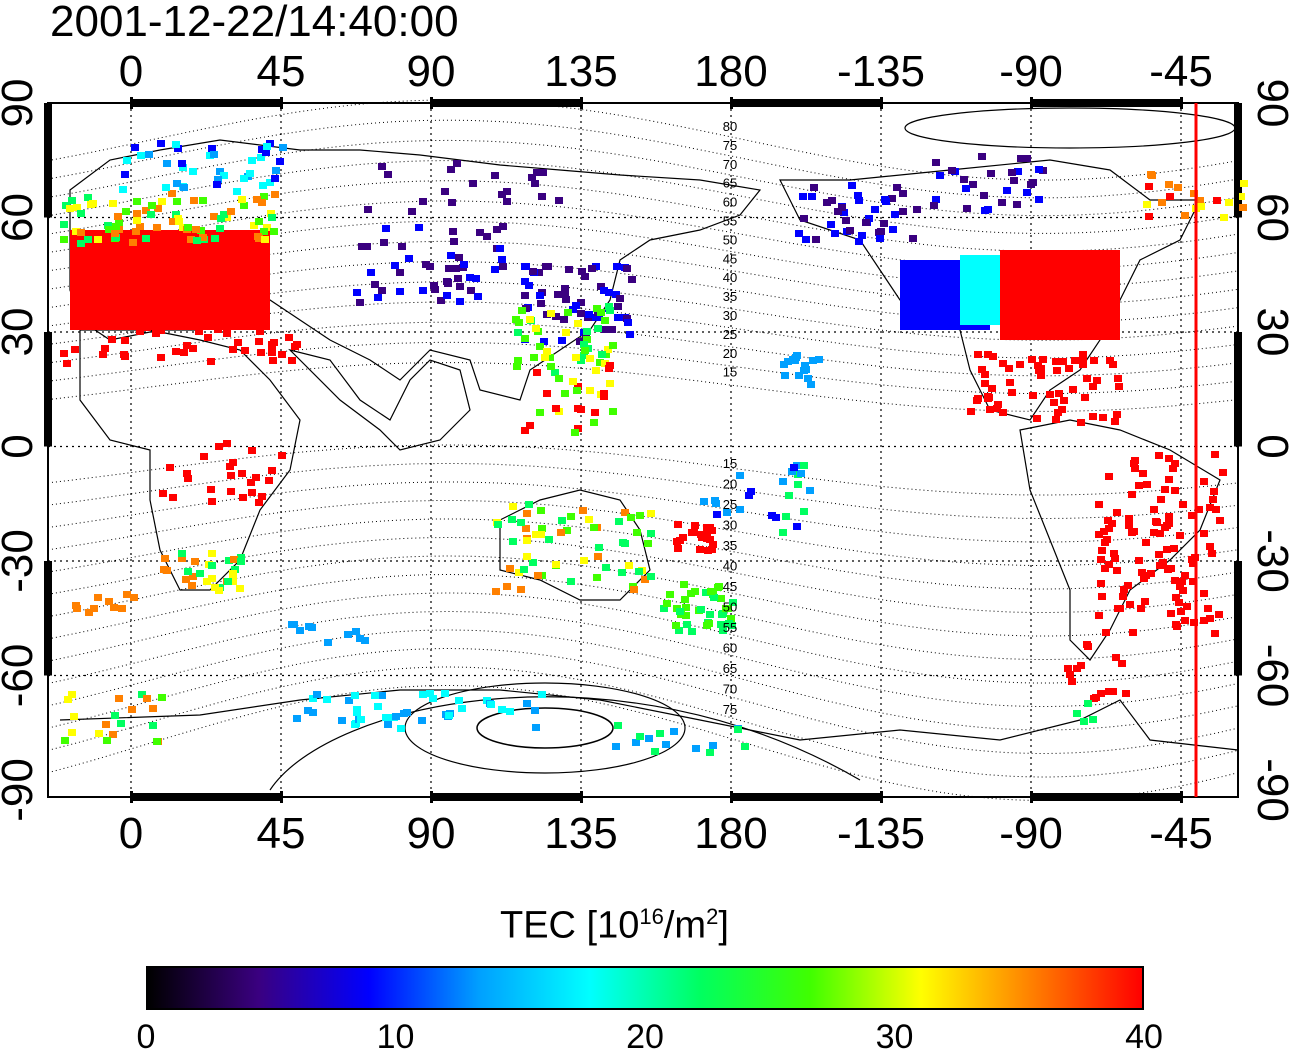  Describe the element at coordinates (131, 833) in the screenshot. I see `bottom-lon-tick-label: 0` at that location.